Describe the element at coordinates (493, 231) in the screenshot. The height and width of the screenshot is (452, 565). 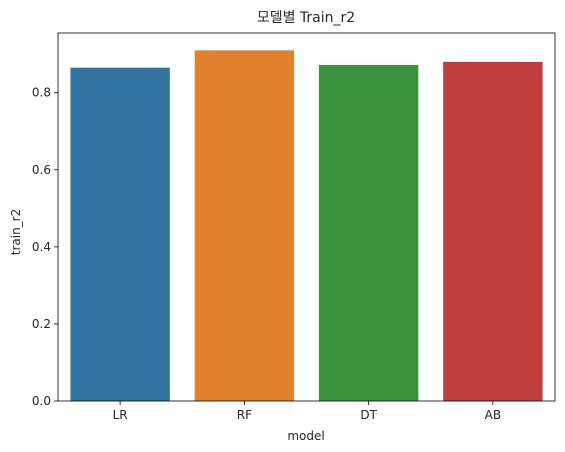
I see `bar-ab` at that location.